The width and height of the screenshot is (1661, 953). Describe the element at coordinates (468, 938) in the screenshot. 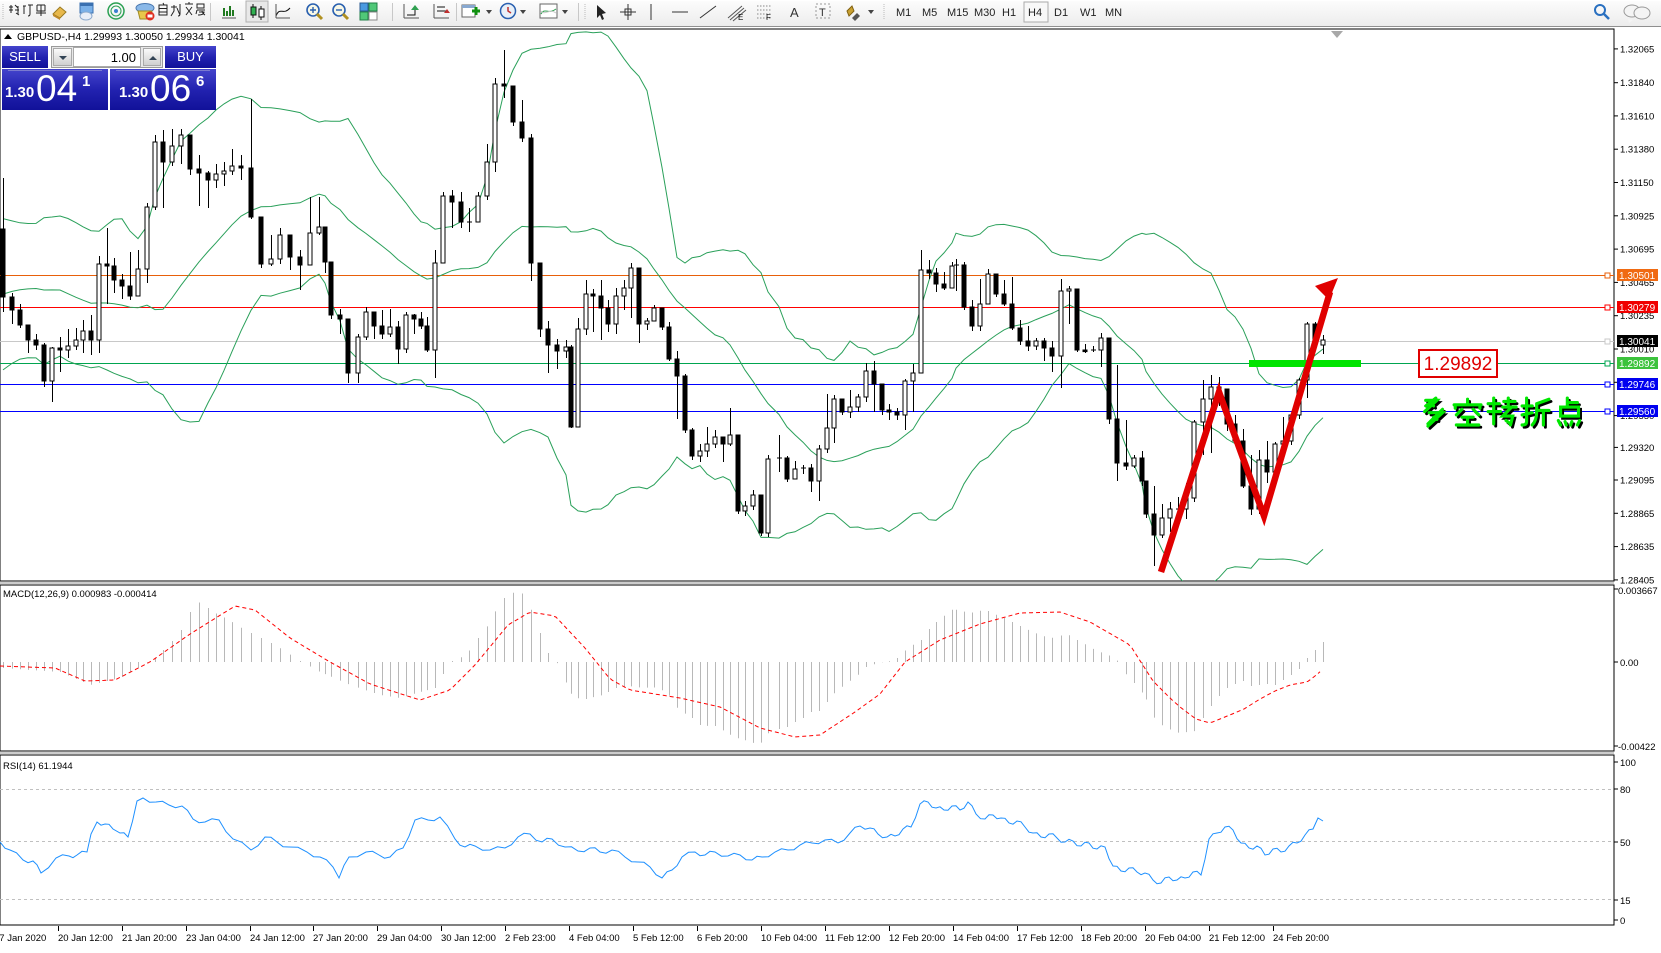

I see `svg-text: 30 Jan 12:00` at that location.